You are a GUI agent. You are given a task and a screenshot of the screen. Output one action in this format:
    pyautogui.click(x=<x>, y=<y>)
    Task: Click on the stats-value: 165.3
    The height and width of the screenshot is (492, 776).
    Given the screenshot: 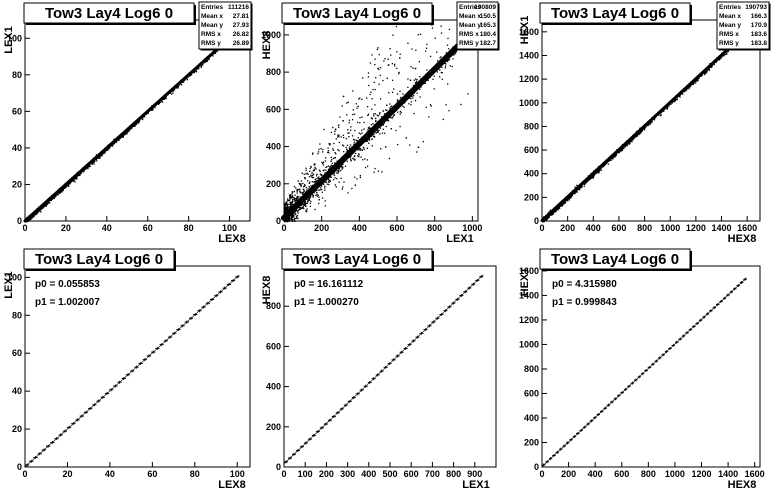 What is the action you would take?
    pyautogui.click(x=488, y=25)
    